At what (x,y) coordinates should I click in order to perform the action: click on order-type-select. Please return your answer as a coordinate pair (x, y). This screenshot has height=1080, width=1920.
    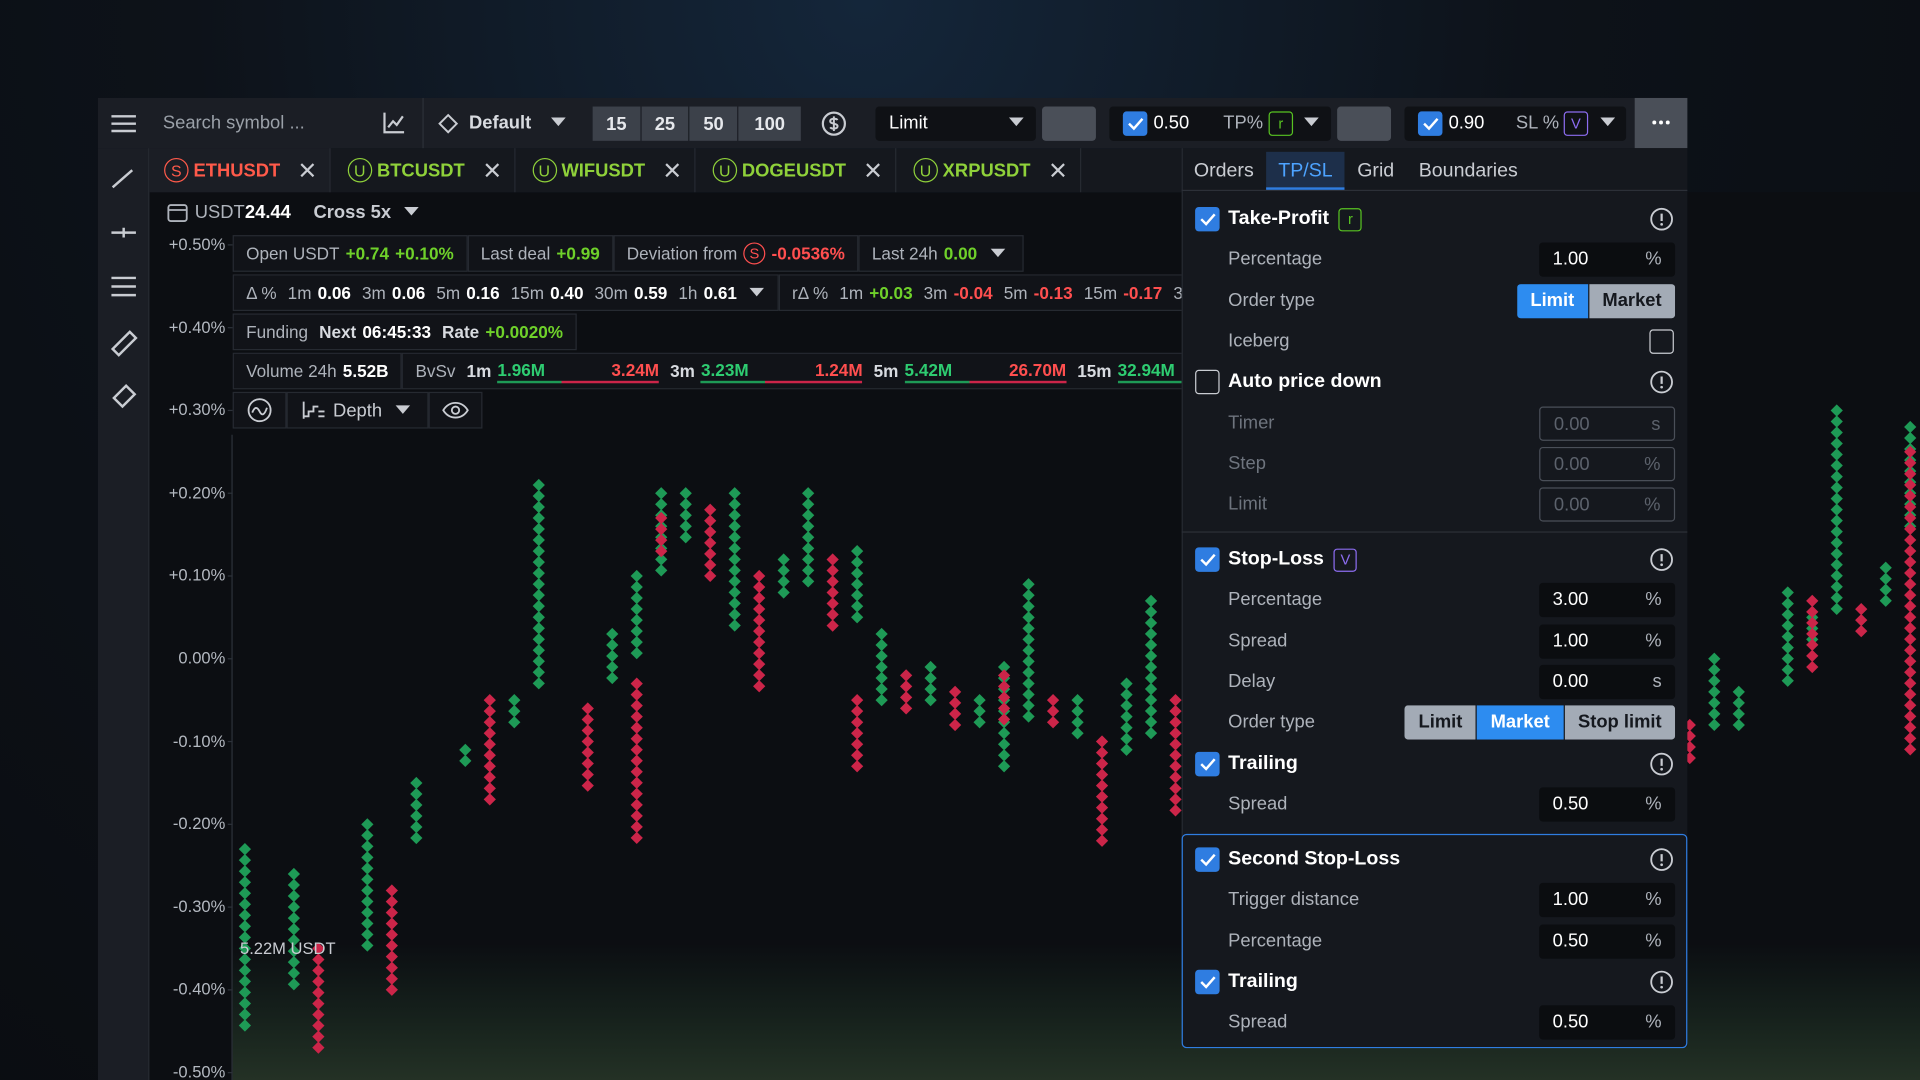
    Looking at the image, I should click on (955, 123).